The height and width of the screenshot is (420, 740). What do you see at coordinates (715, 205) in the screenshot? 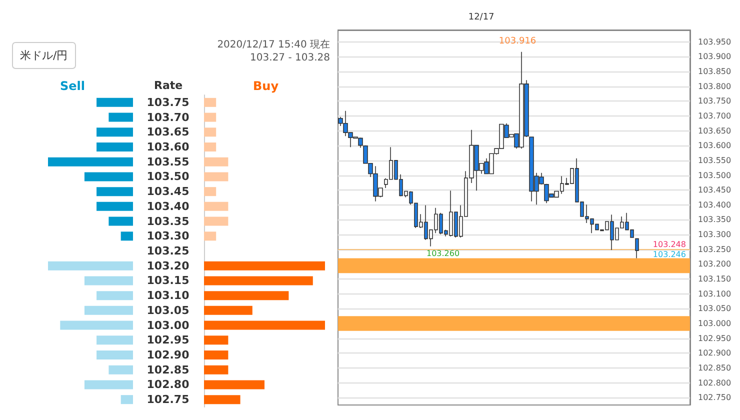
I see `y-tick-label: 103.400` at bounding box center [715, 205].